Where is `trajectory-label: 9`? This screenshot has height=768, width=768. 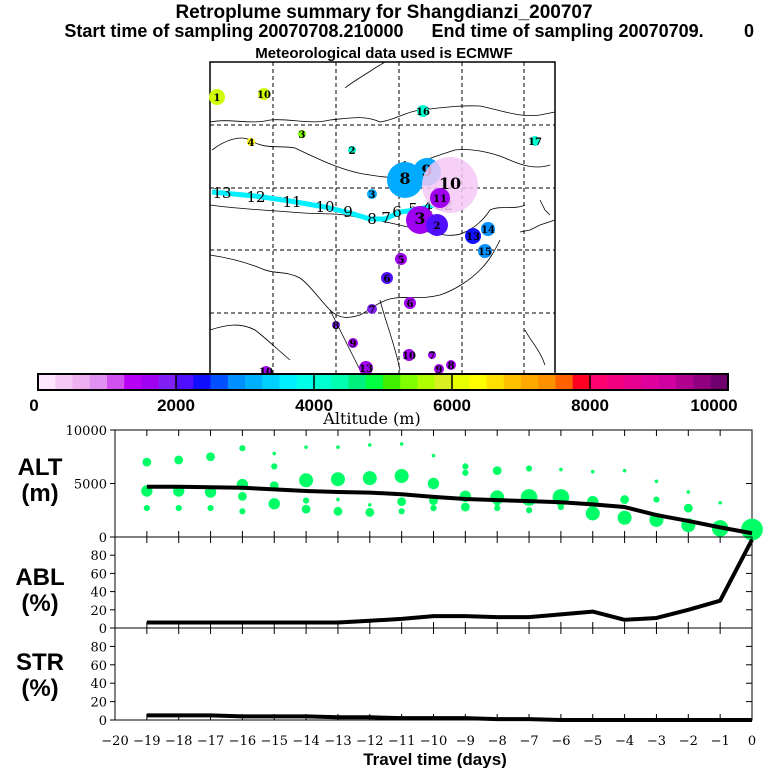
trajectory-label: 9 is located at coordinates (348, 212).